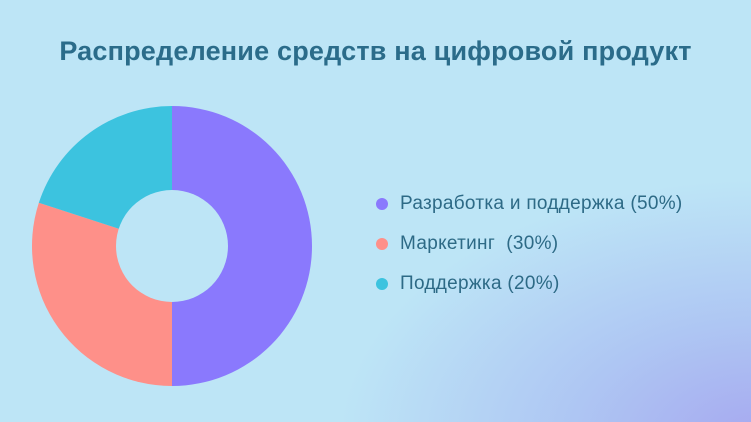  I want to click on donut-hole, so click(172, 246).